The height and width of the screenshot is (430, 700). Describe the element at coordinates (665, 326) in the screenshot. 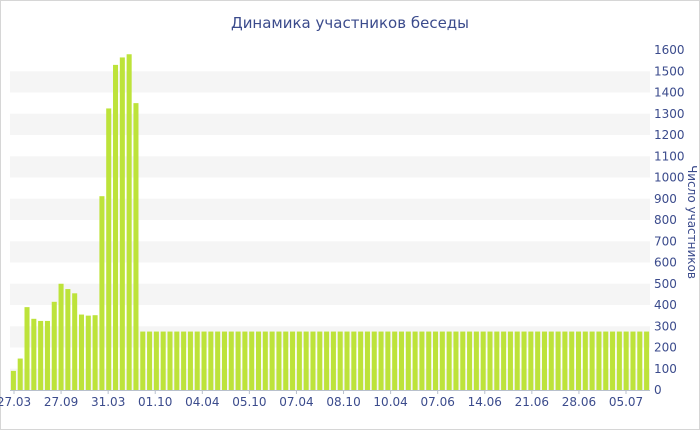

I see `y-tick-label: 300` at that location.